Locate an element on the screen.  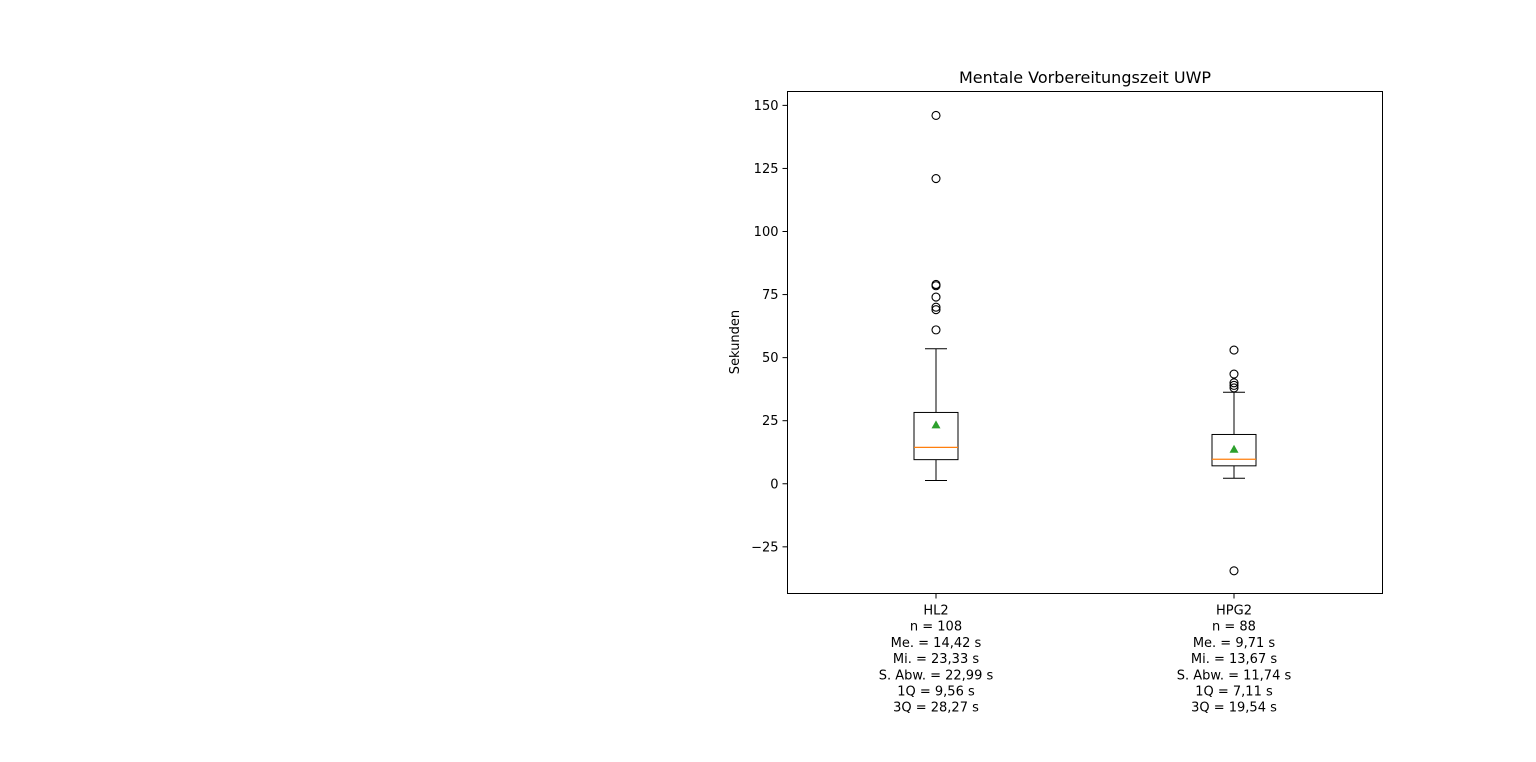
x-category-label-line: Mi. = 23,33 s is located at coordinates (936, 659).